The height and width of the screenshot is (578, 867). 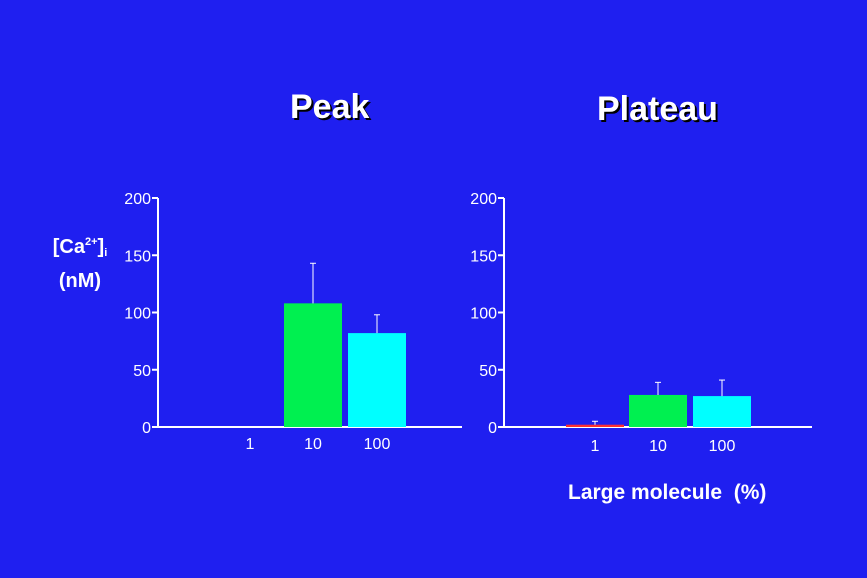 What do you see at coordinates (137, 199) in the screenshot?
I see `peak-y-tick-label: 200` at bounding box center [137, 199].